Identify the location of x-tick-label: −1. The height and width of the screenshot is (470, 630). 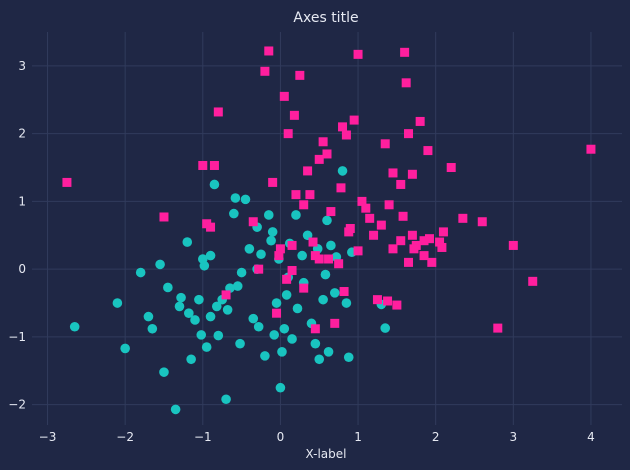
(203, 437).